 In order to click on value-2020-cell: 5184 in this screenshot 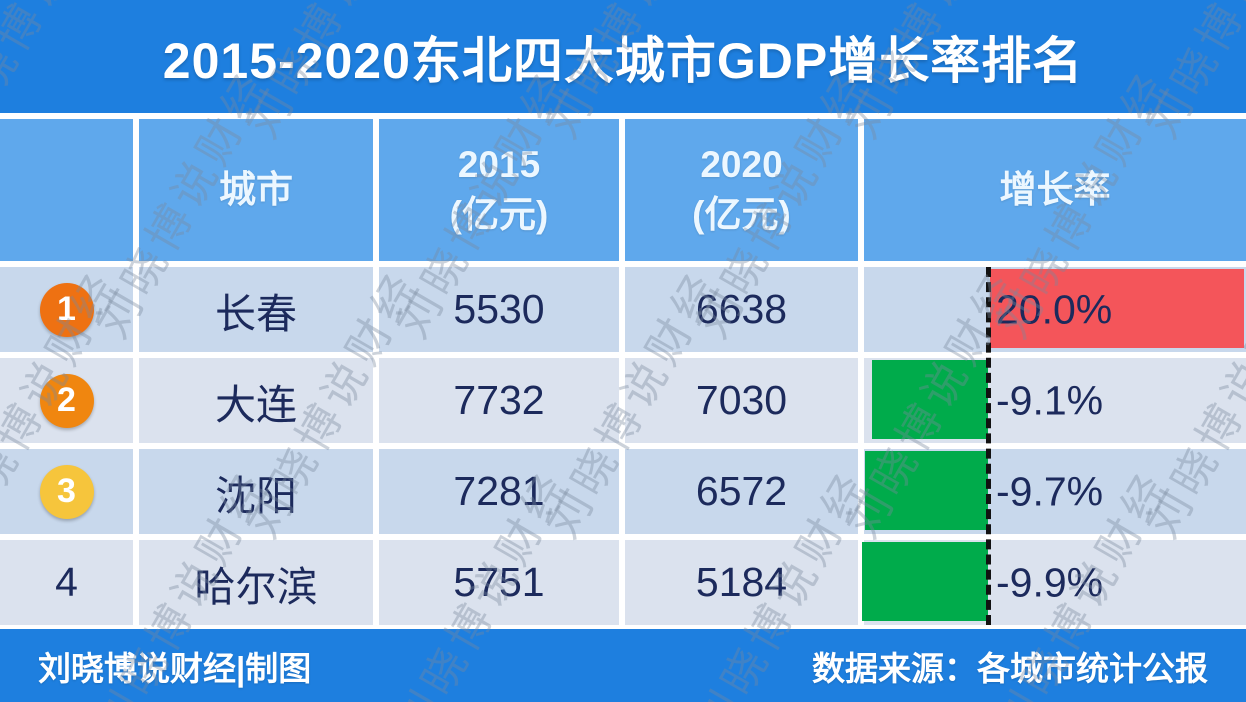, I will do `click(741, 582)`.